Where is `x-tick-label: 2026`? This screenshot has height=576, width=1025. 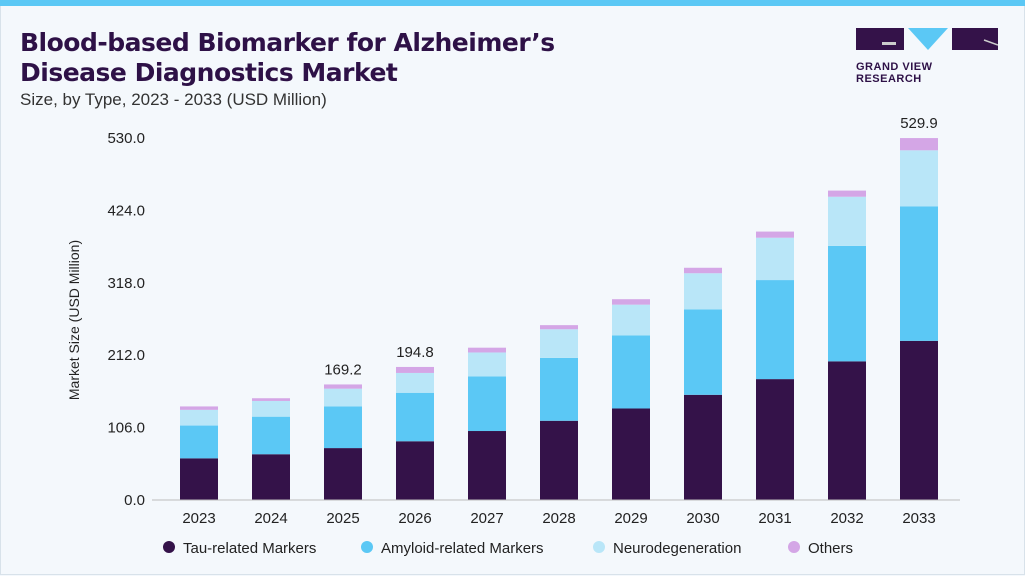
x-tick-label: 2026 is located at coordinates (414, 518).